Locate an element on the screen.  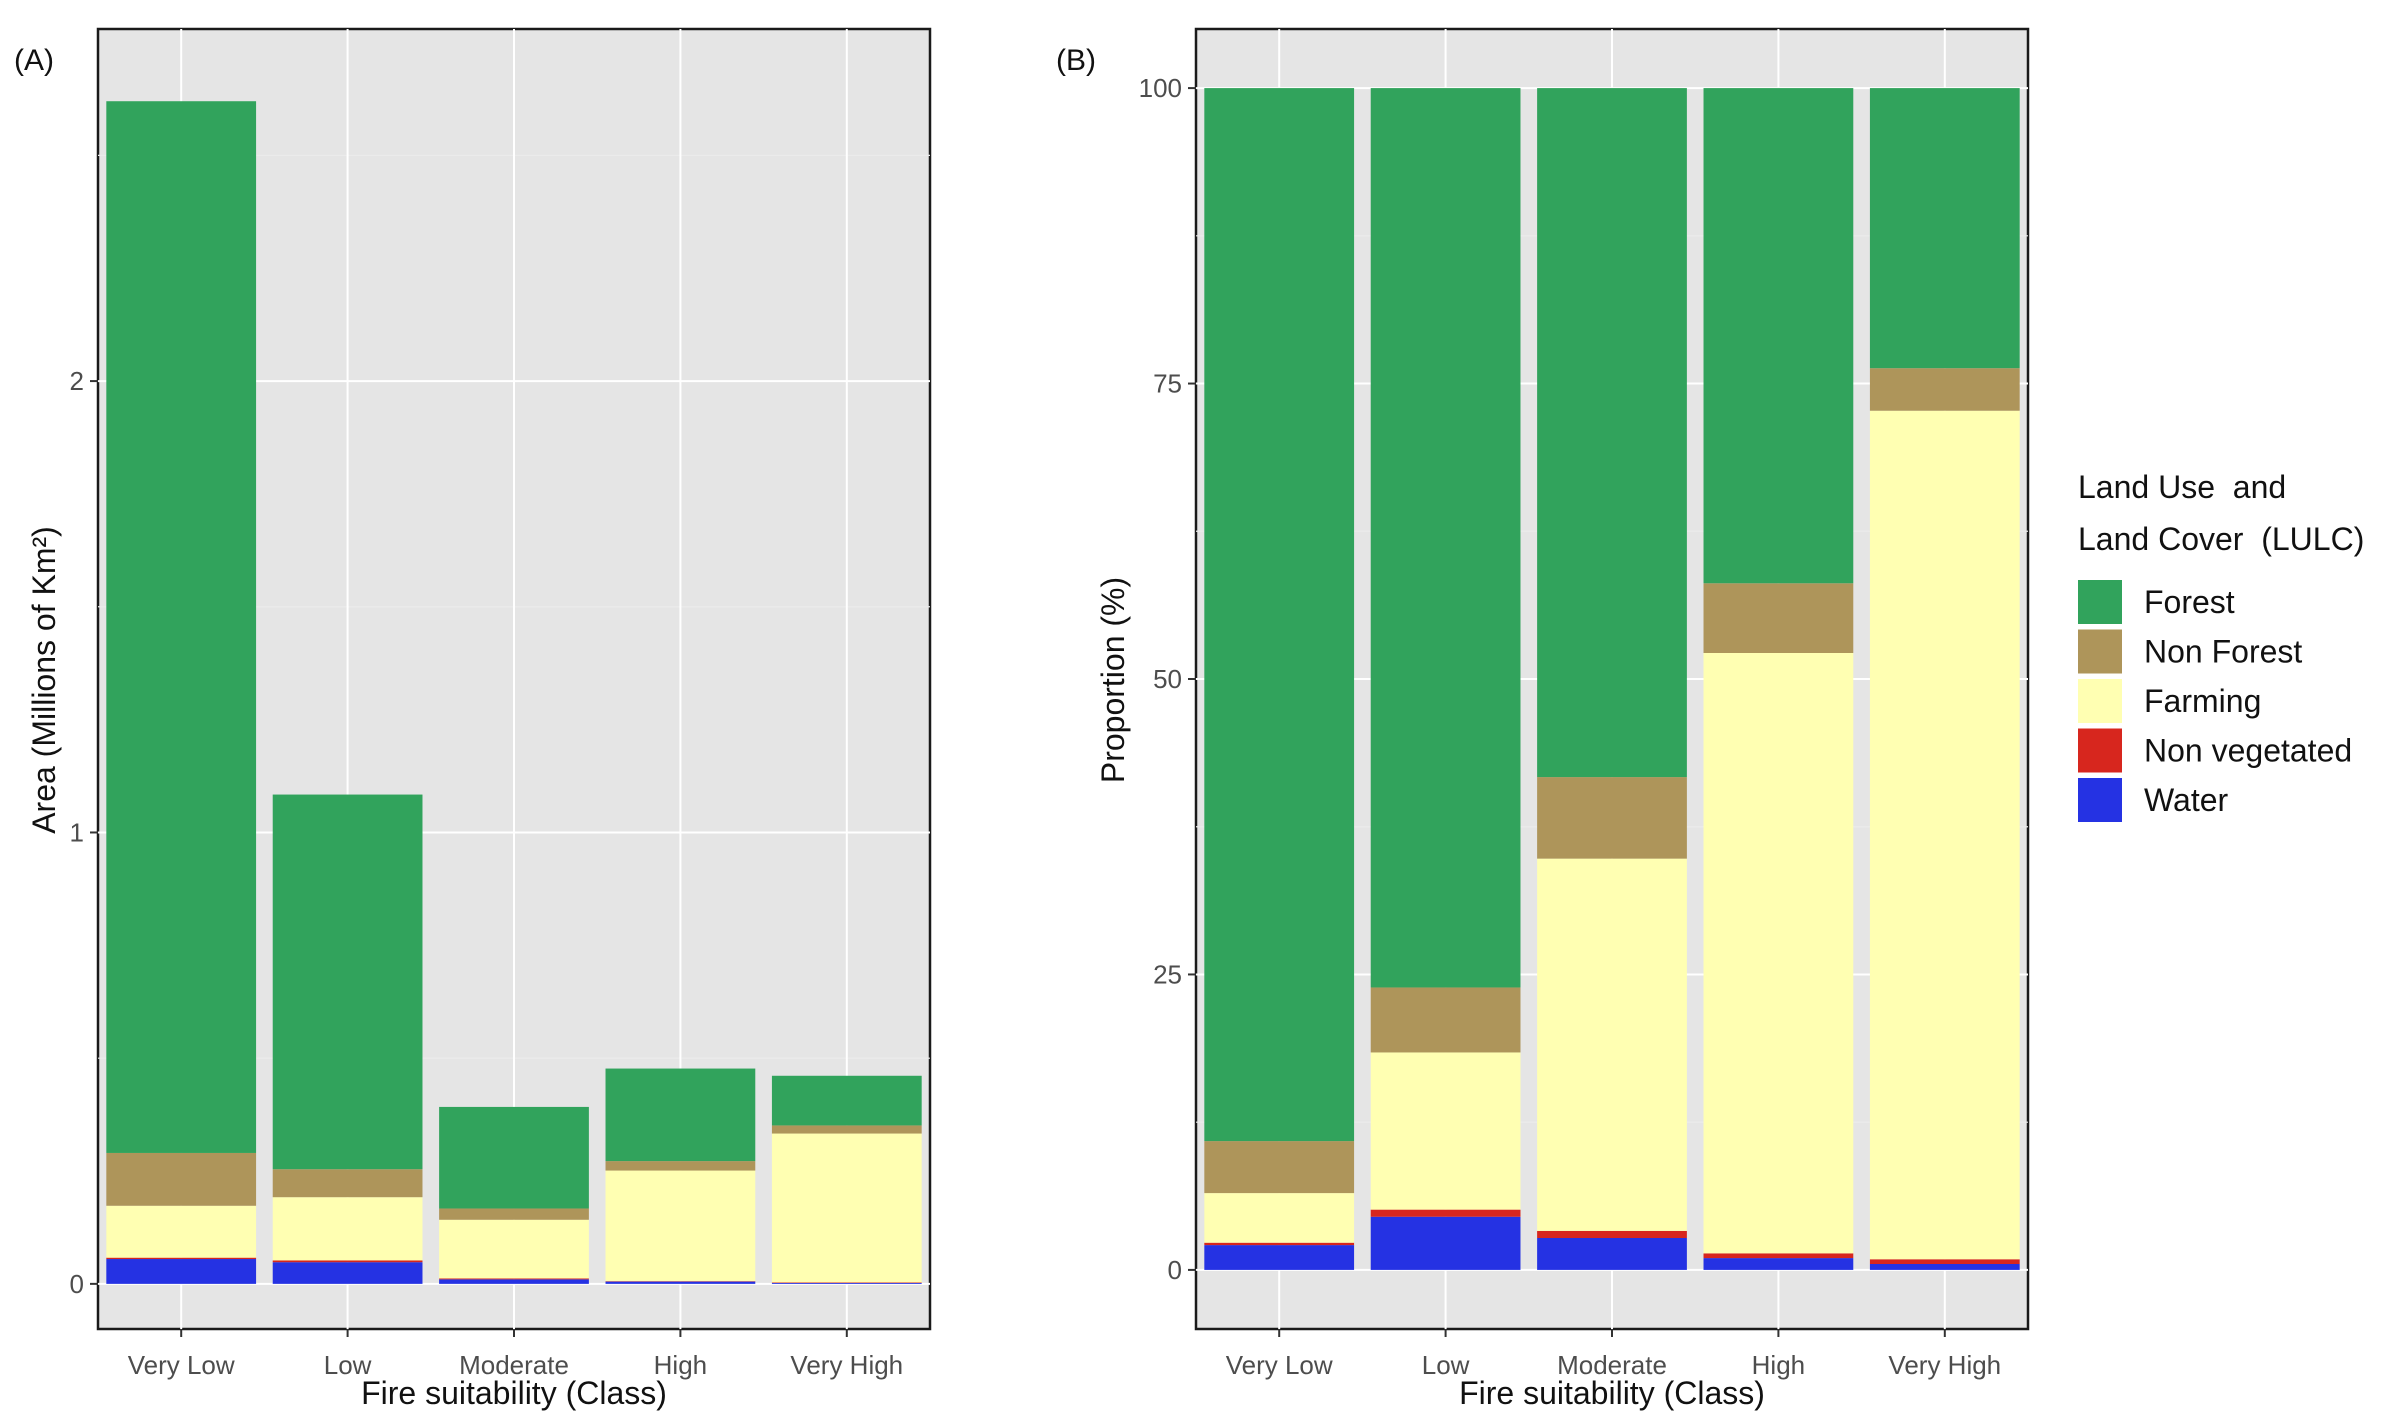
panel-b-y-ticks: 0 25 50 75 100 is located at coordinates (1167, 679).